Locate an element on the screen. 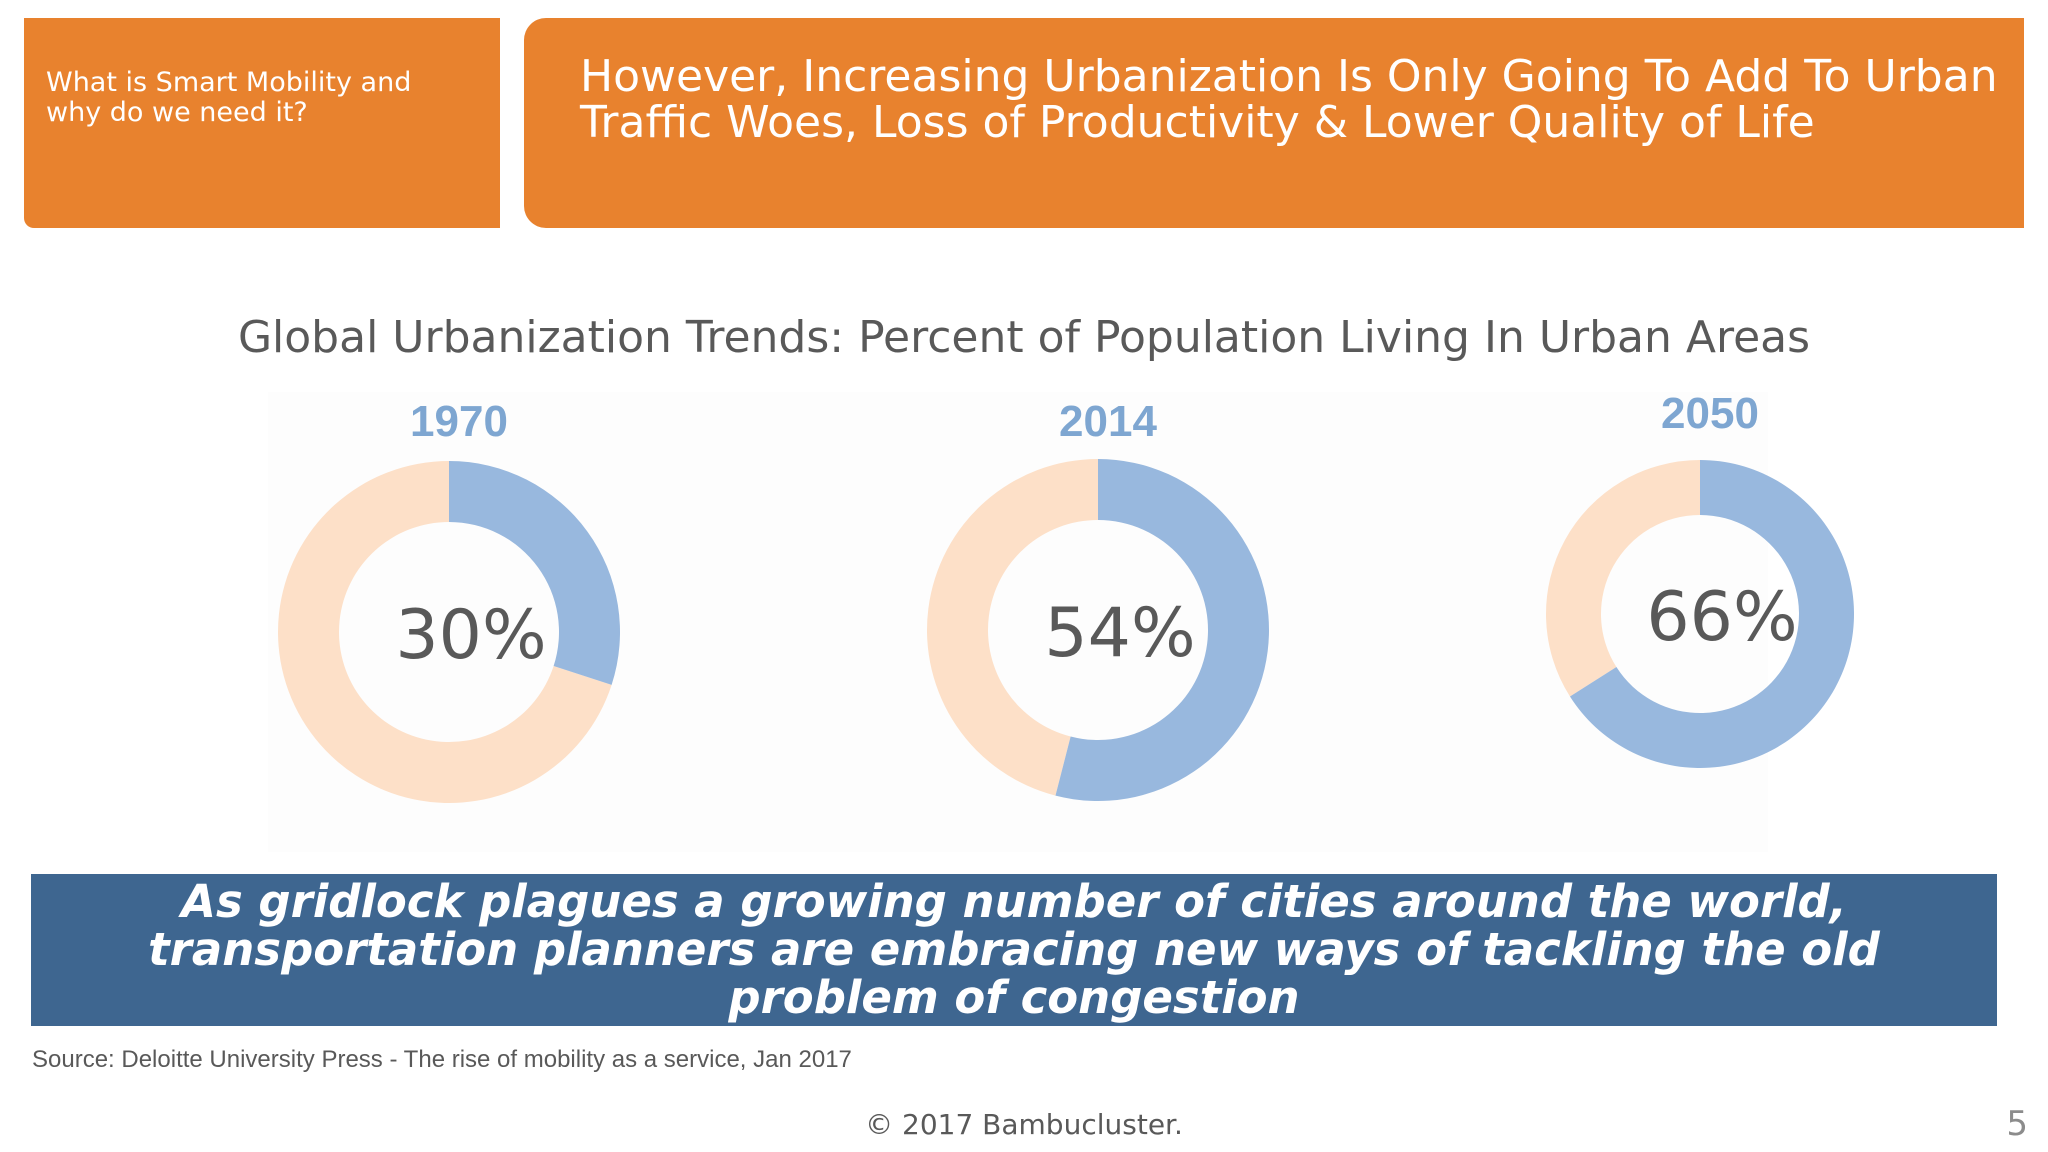 The width and height of the screenshot is (2048, 1152). donut-1970: 1970 30% is located at coordinates (449, 600).